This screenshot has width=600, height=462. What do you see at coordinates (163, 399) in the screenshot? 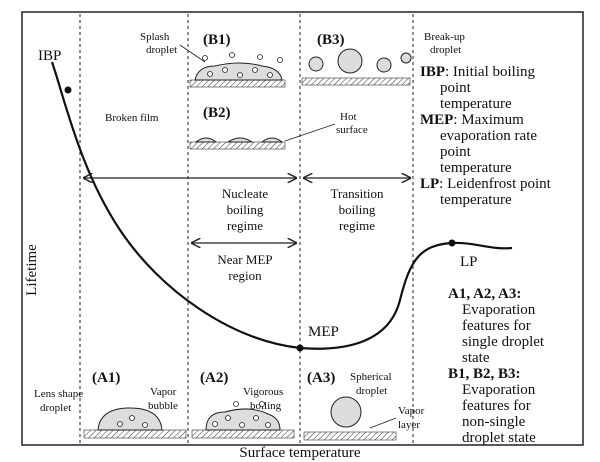
I see `a1-bubble: Vapor bubble` at bounding box center [163, 399].